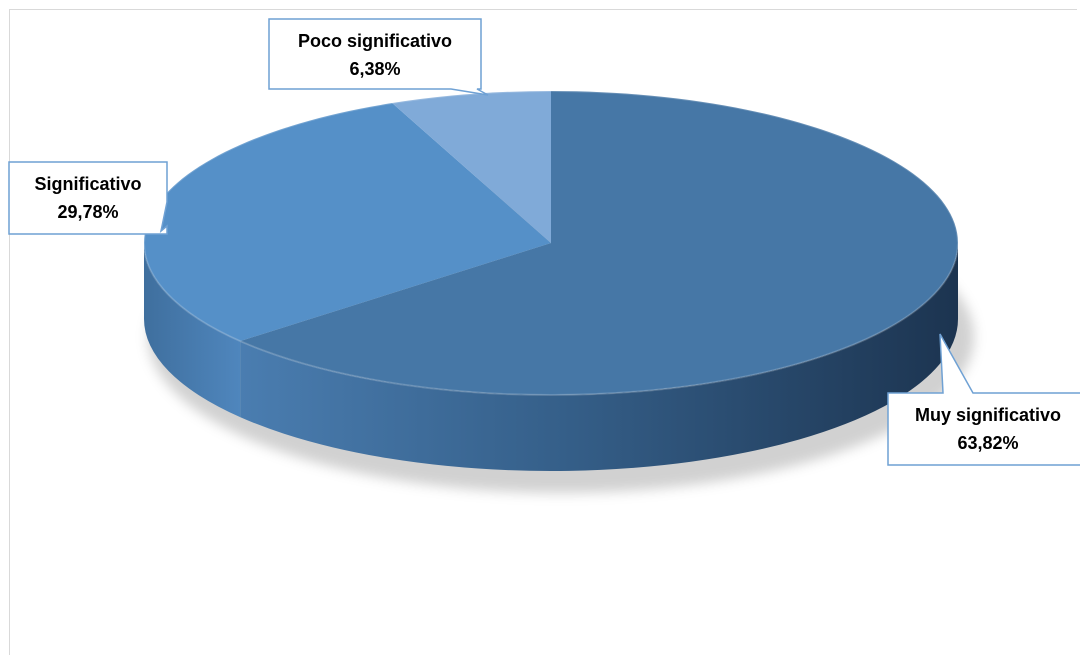  I want to click on data-label-muy-significativo: Muy significativo 63,82%, so click(983, 399).